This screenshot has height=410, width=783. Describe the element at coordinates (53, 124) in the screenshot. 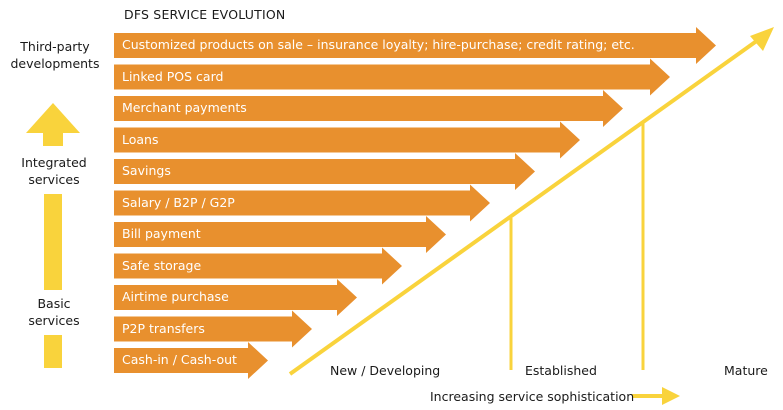

I see `vertical-arrow-head` at that location.